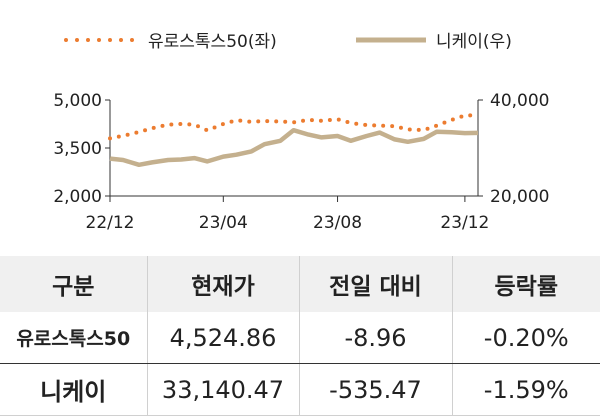 The image size is (600, 420). What do you see at coordinates (375, 389) in the screenshot?
I see `row-change: -535.47` at bounding box center [375, 389].